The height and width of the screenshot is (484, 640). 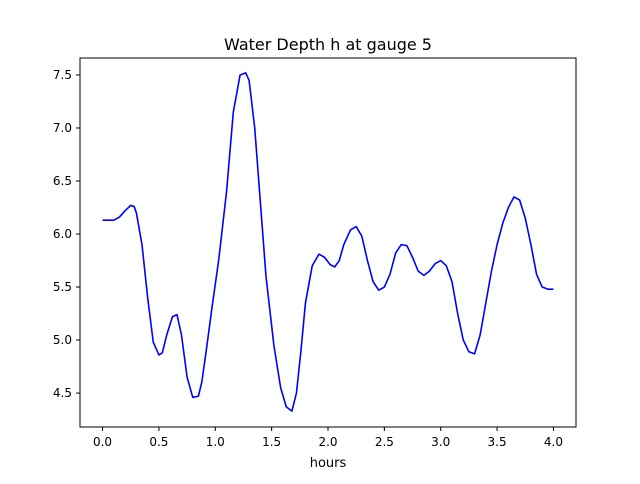 I want to click on x-tick-label: 2.0, so click(x=327, y=442).